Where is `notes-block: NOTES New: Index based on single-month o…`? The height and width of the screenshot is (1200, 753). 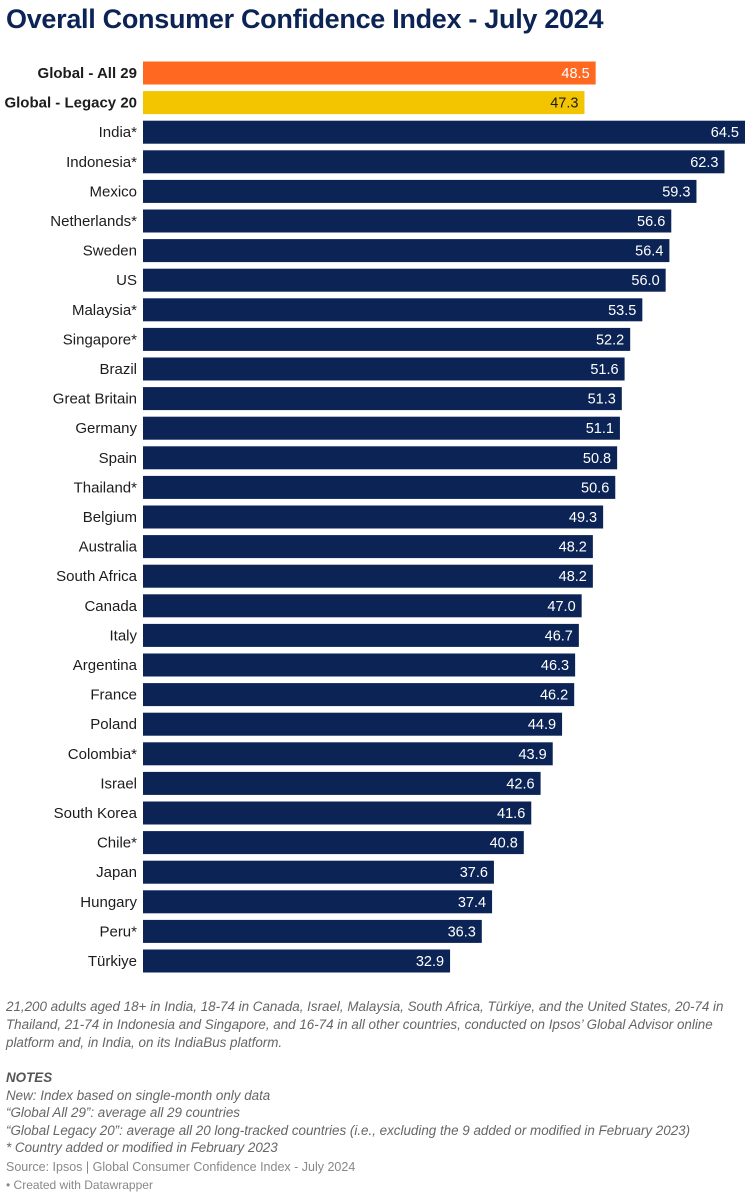
notes-block: NOTES New: Index based on single-month o… is located at coordinates (378, 1113).